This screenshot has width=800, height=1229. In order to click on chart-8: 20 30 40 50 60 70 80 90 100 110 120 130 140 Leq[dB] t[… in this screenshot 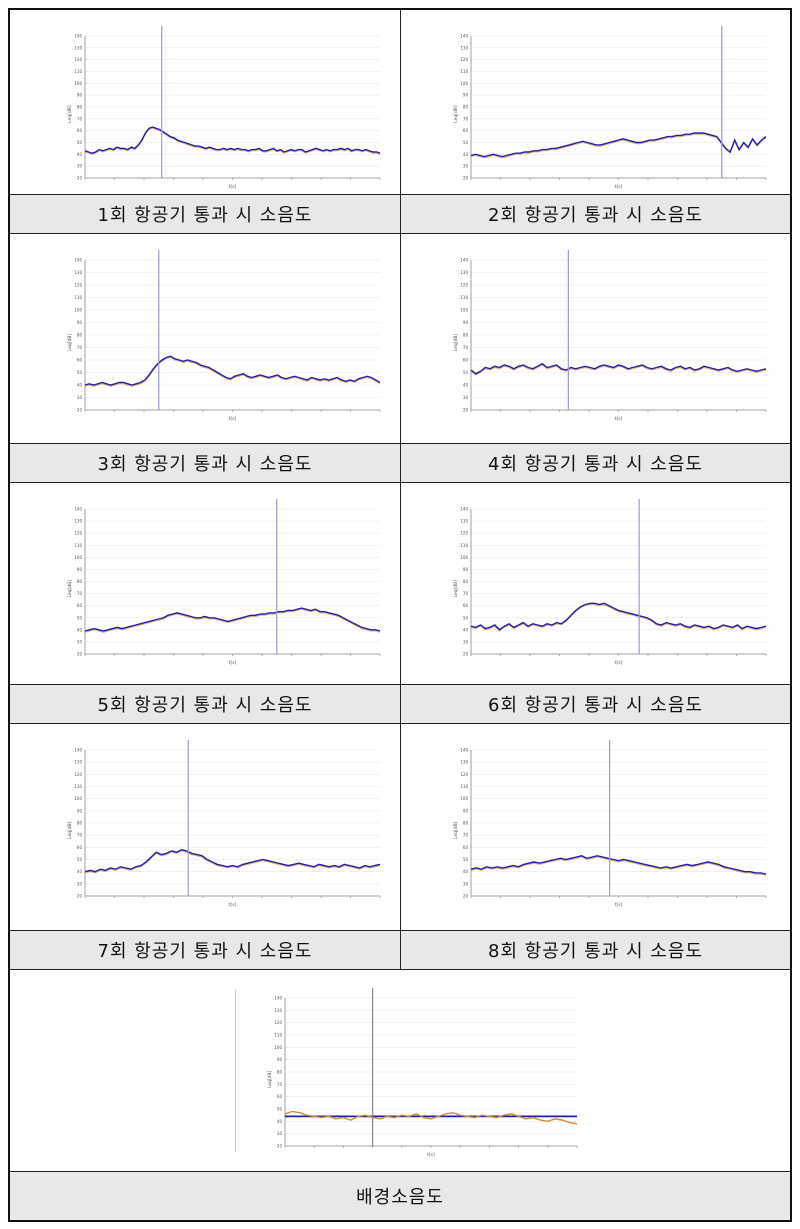, I will do `click(610, 824)`.